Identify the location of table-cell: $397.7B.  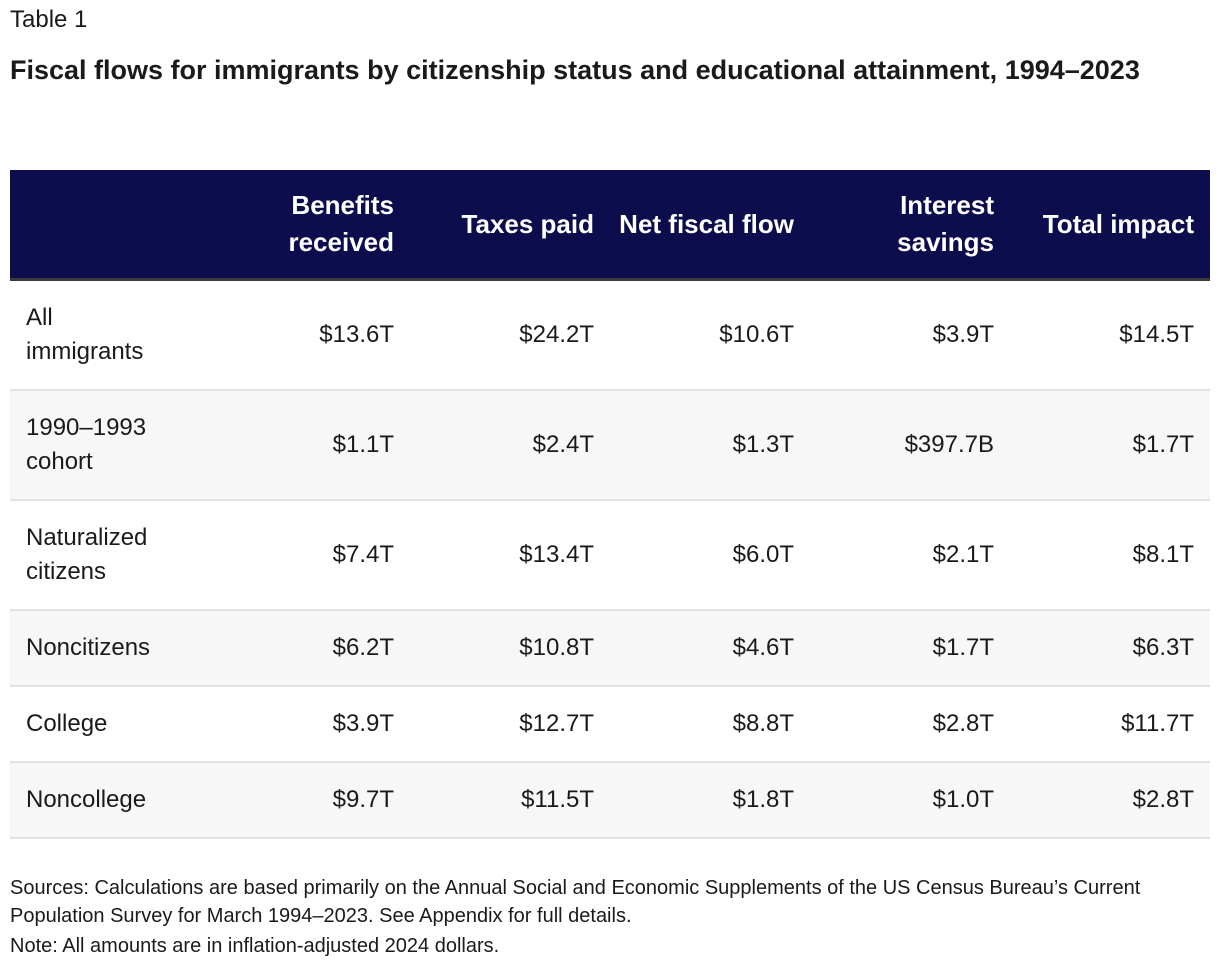
(910, 445).